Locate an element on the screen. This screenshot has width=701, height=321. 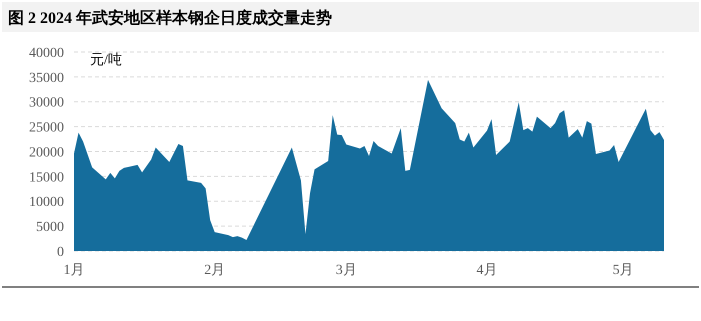
y-tick-label: 25000 is located at coordinates (46, 128).